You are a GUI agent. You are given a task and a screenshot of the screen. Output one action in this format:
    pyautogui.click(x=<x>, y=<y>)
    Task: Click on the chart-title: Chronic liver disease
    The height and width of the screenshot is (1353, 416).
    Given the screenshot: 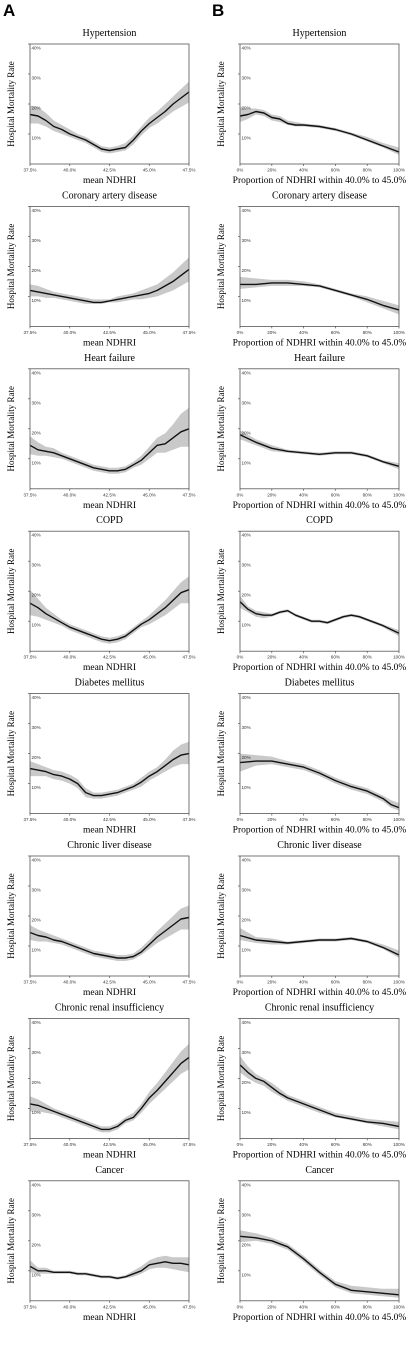 What is the action you would take?
    pyautogui.click(x=319, y=845)
    